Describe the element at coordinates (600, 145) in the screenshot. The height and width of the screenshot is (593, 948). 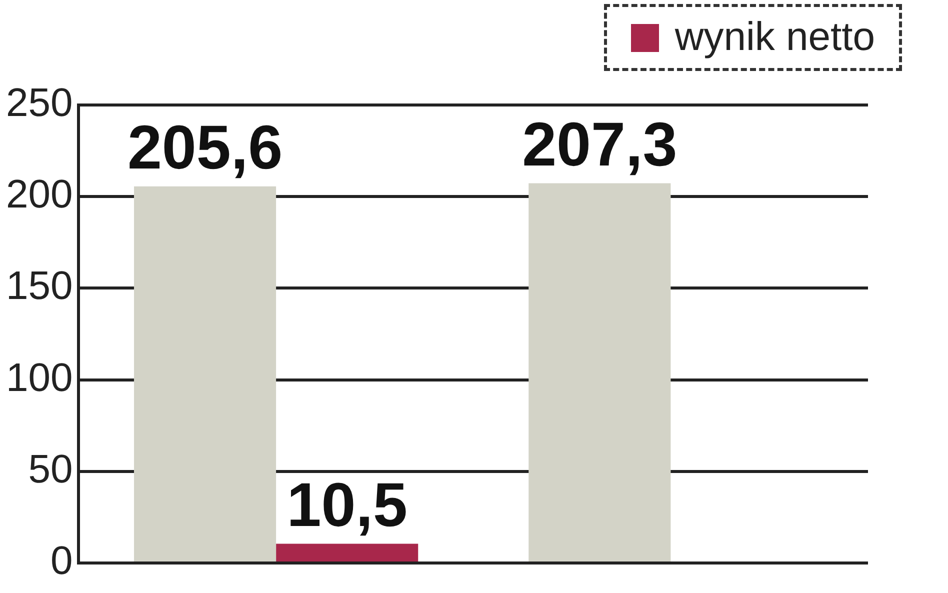
I see `data-label: 207,3` at that location.